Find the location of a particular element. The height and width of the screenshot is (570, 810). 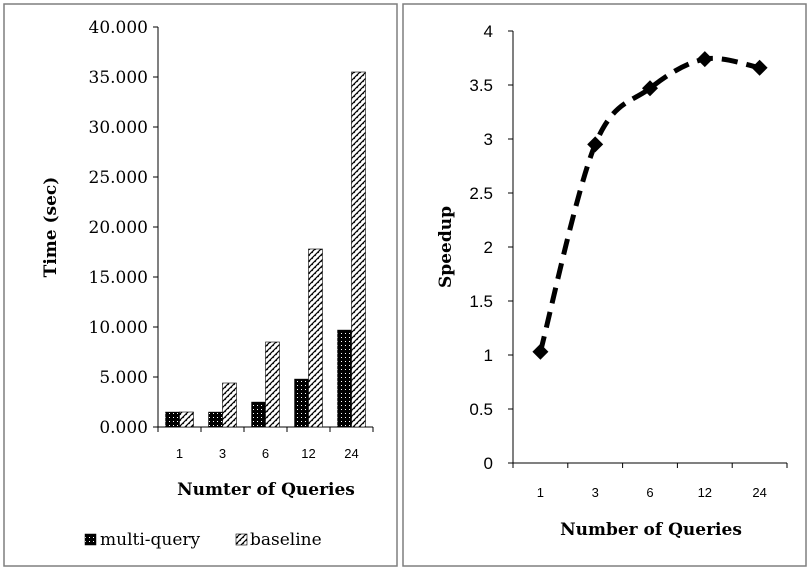

bar-y-tick-label: 25.000 is located at coordinates (118, 178).